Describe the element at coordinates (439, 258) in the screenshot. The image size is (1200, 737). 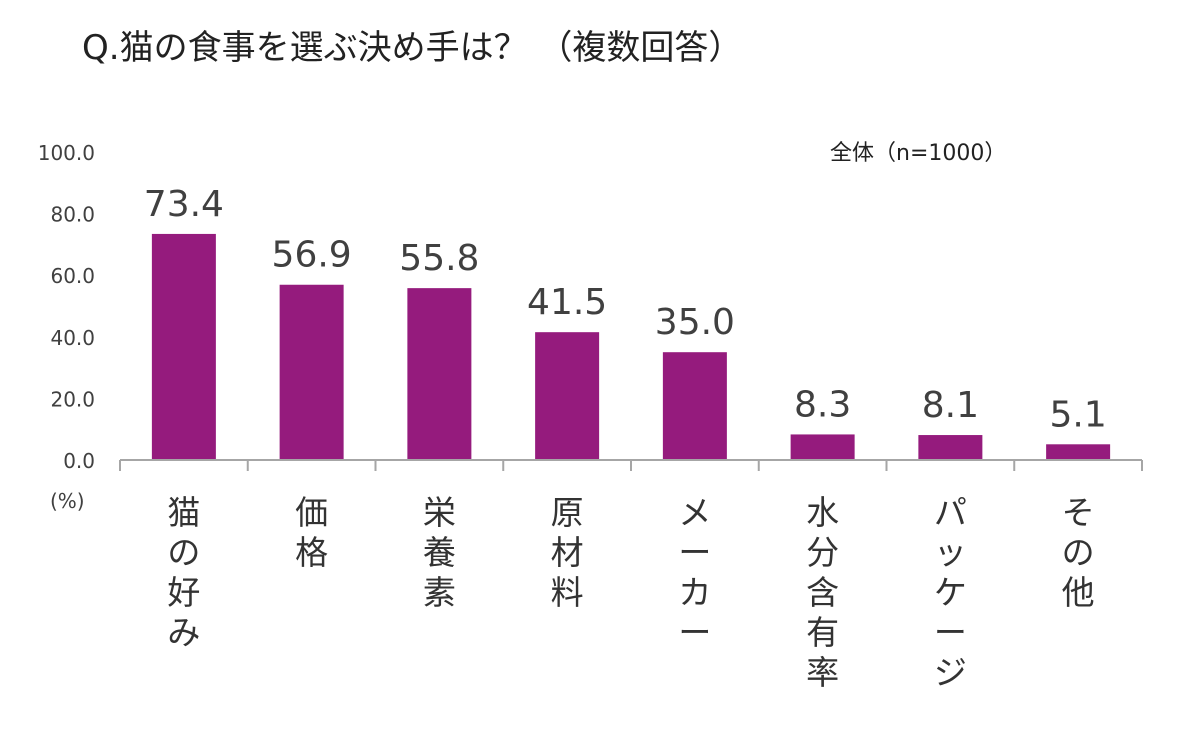
I see `data-label: 55.8` at that location.